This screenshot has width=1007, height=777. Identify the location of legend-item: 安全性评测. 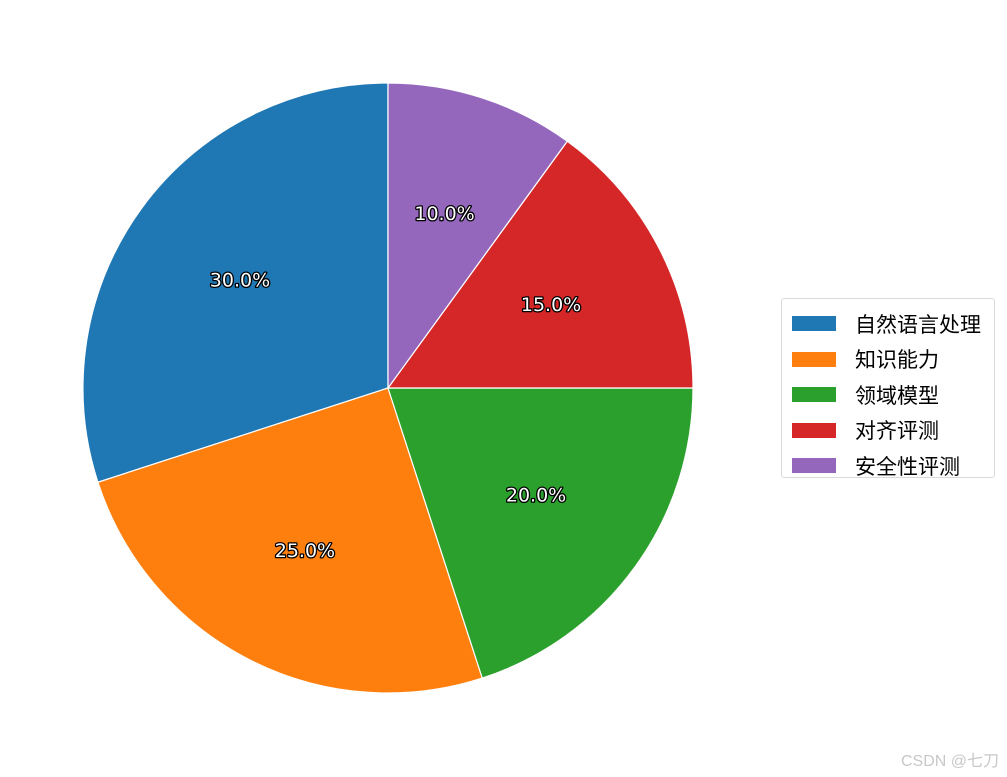
(893, 466).